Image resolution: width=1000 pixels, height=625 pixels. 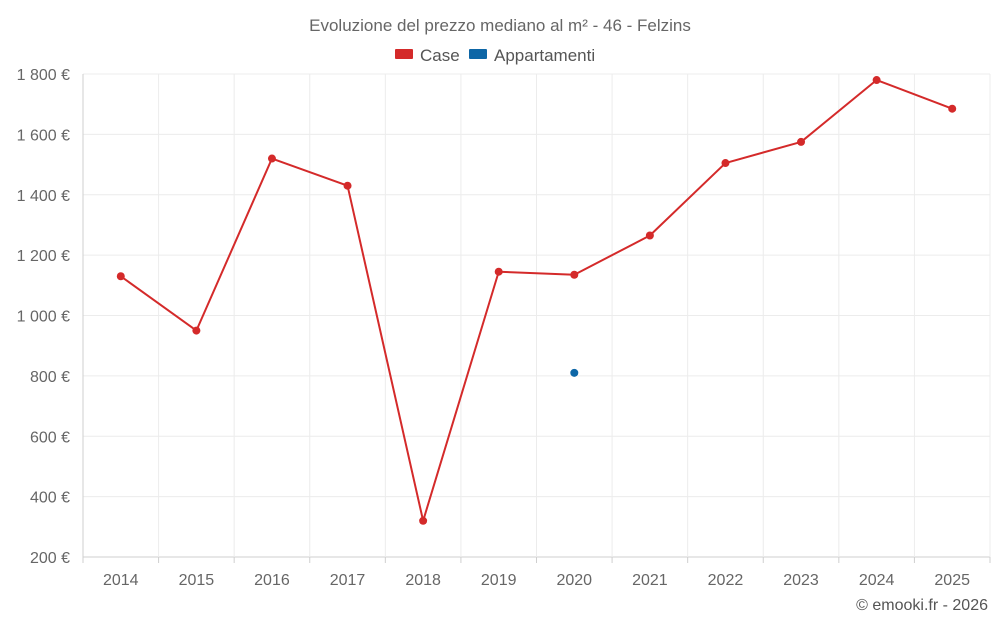 I want to click on y-tick-label: 1 000 €, so click(x=43, y=317).